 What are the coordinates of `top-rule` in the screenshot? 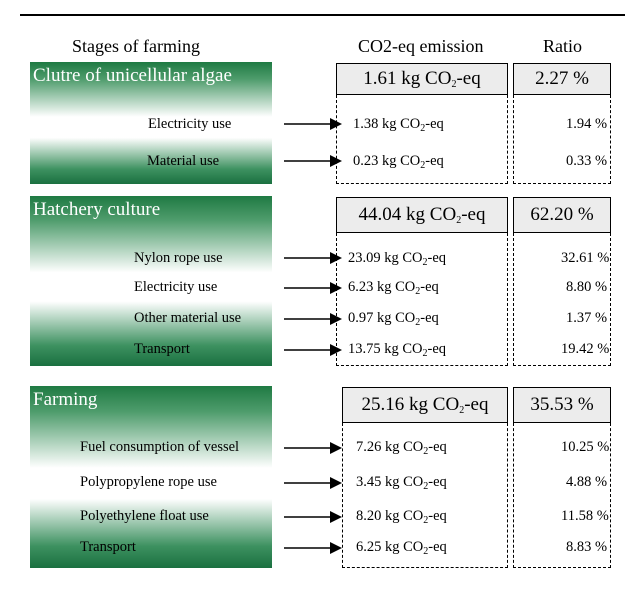 It's located at (322, 15).